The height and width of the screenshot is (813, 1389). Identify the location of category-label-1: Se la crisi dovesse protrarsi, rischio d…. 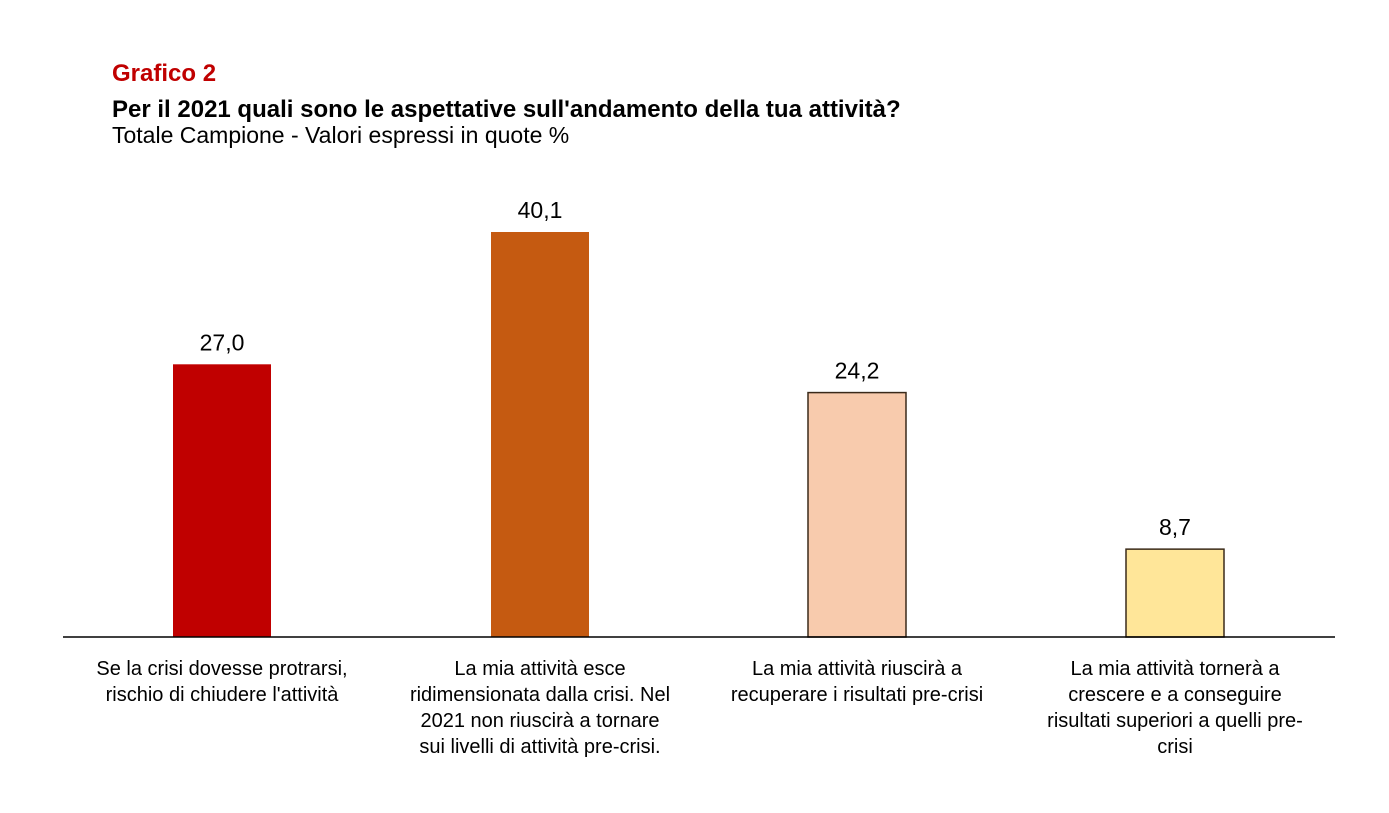
(222, 682).